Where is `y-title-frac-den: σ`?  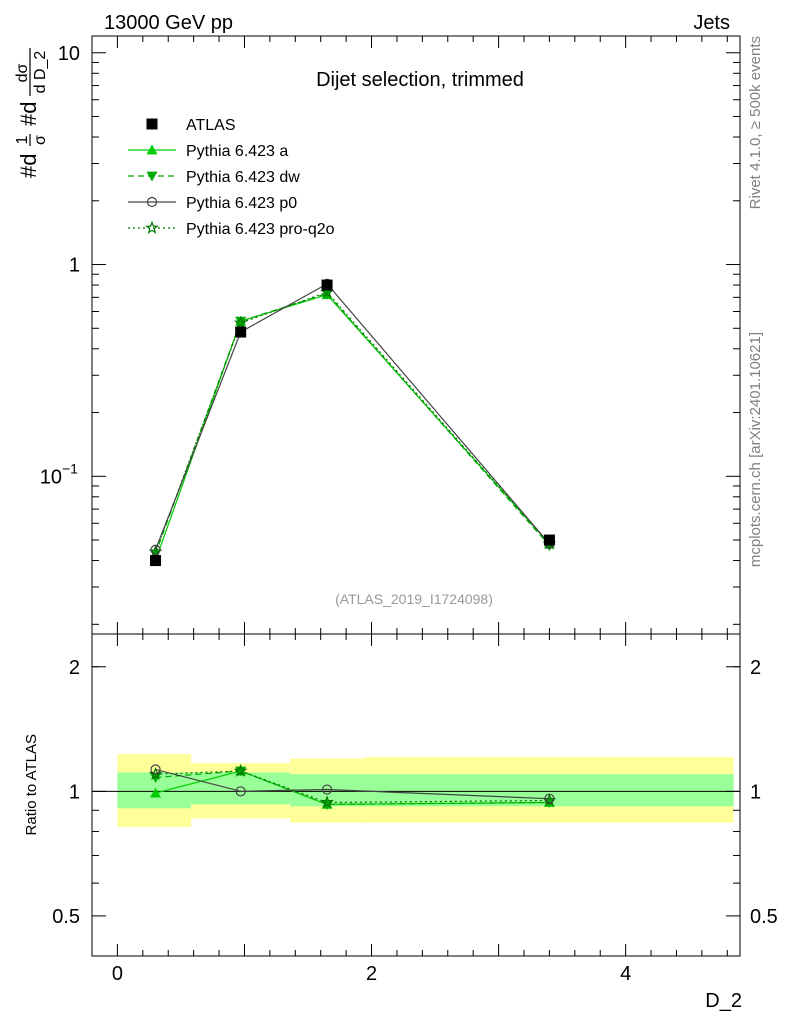 y-title-frac-den: σ is located at coordinates (40, 140).